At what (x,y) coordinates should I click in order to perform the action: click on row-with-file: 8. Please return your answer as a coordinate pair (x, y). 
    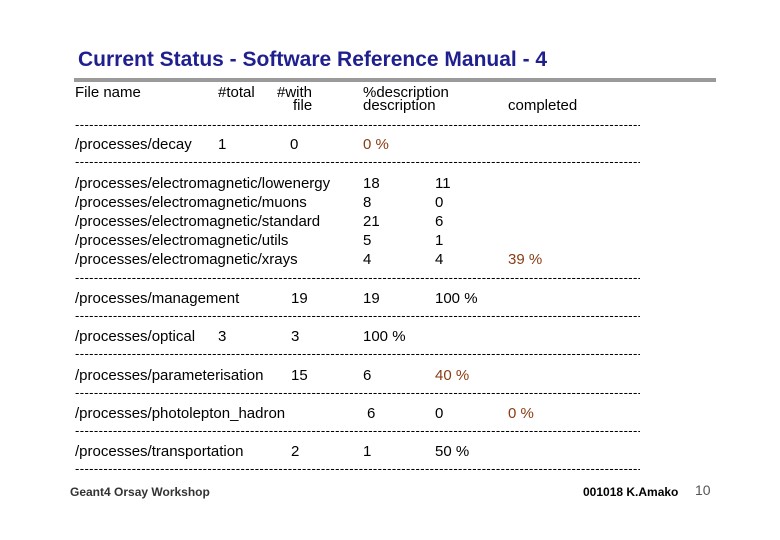
    Looking at the image, I should click on (367, 202).